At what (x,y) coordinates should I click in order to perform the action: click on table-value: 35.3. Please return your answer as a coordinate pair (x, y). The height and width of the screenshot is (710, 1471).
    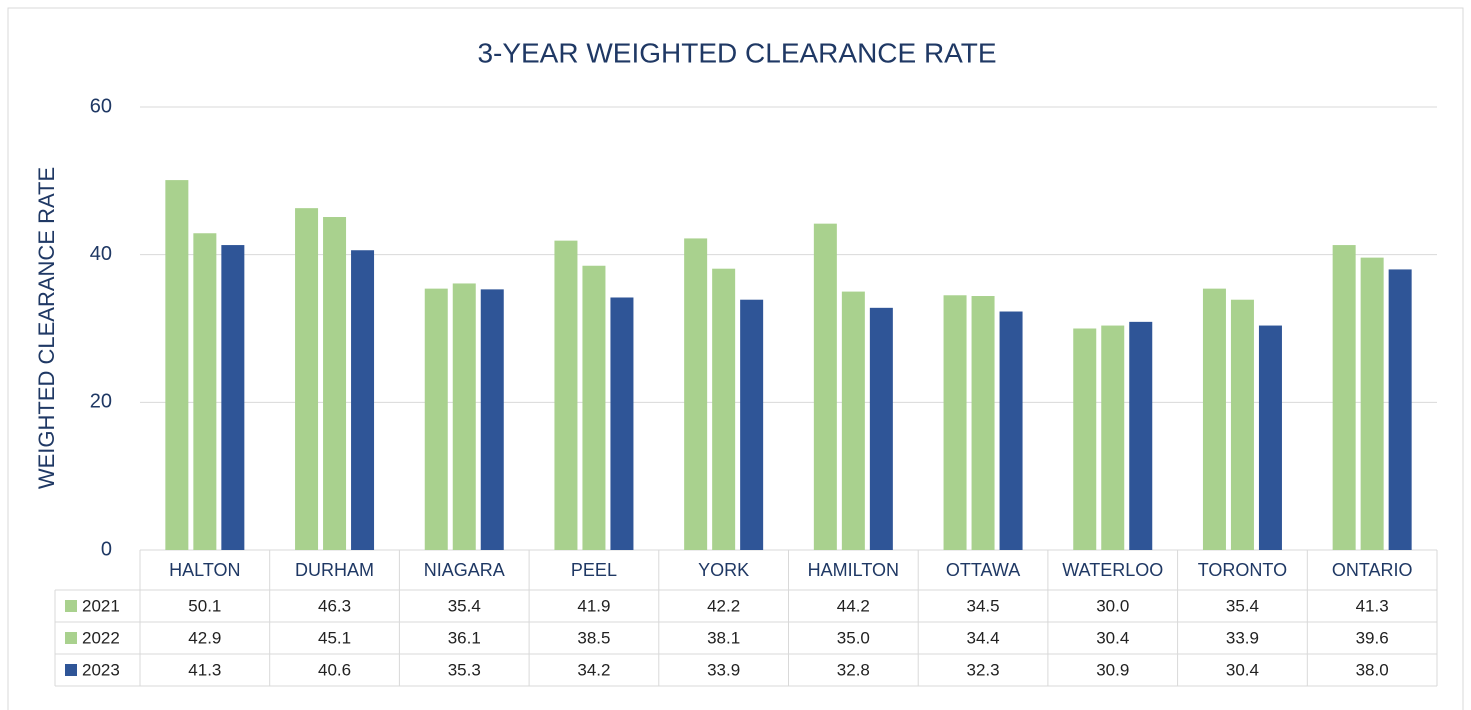
    Looking at the image, I should click on (464, 669).